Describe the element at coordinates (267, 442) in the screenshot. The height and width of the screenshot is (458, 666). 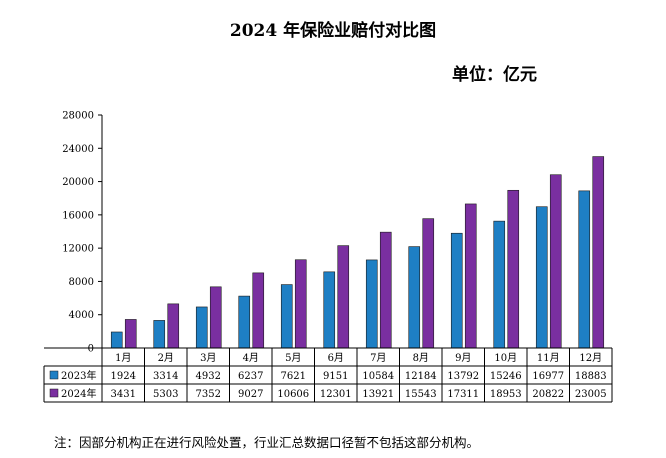
I see `footnote: 注：因部分机构正在进行风险处置，行业汇总数据口径暂不包括这部分机构。` at that location.